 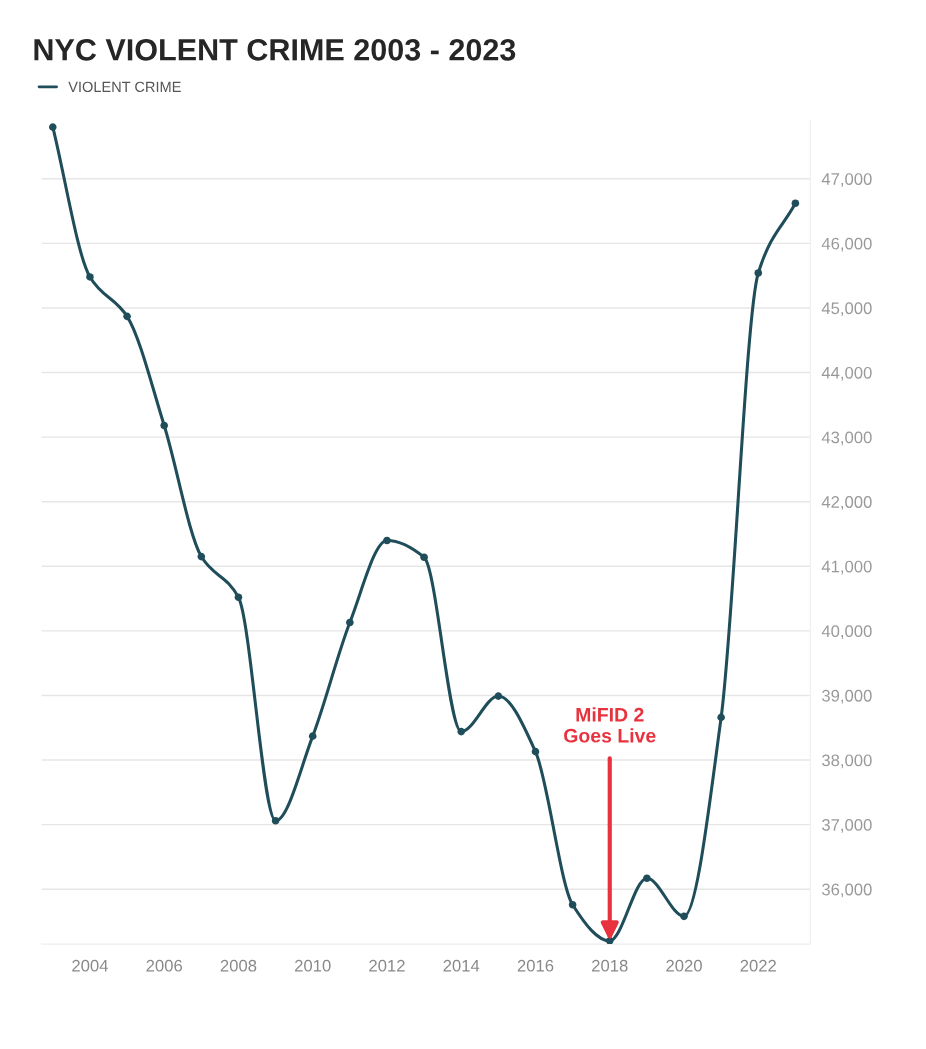 What do you see at coordinates (846, 567) in the screenshot?
I see `y-tick-label: 41,000` at bounding box center [846, 567].